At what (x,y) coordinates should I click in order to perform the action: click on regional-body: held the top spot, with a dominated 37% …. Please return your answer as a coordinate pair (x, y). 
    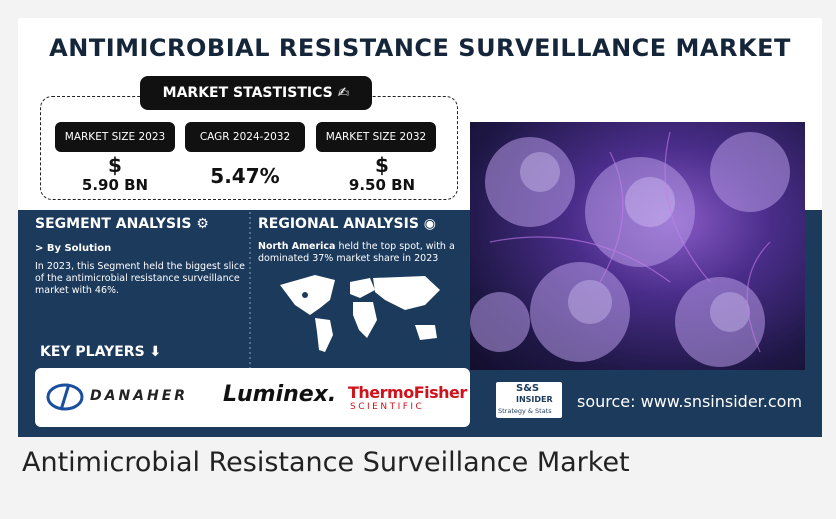
    Looking at the image, I should click on (356, 252).